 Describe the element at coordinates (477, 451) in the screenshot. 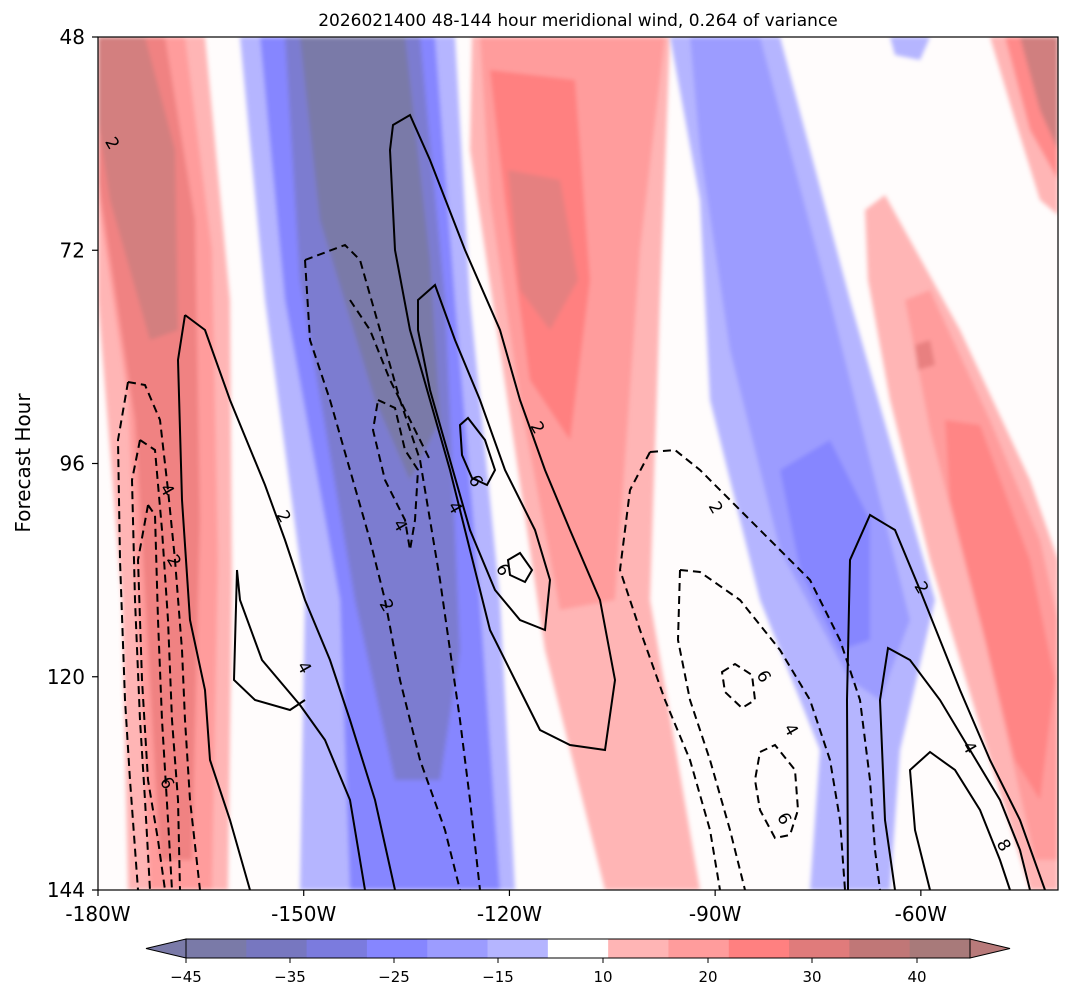

I see `contour-pos-central-six` at that location.